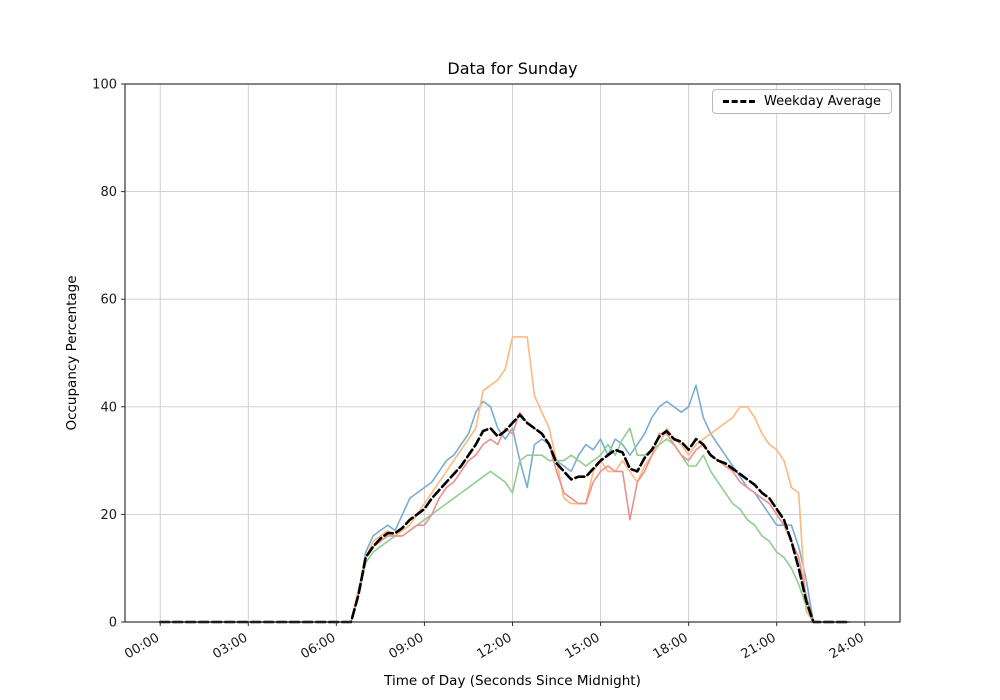  Describe the element at coordinates (512, 681) in the screenshot. I see `x-axis-label: Time of Day (Seconds Since Midnight)` at that location.